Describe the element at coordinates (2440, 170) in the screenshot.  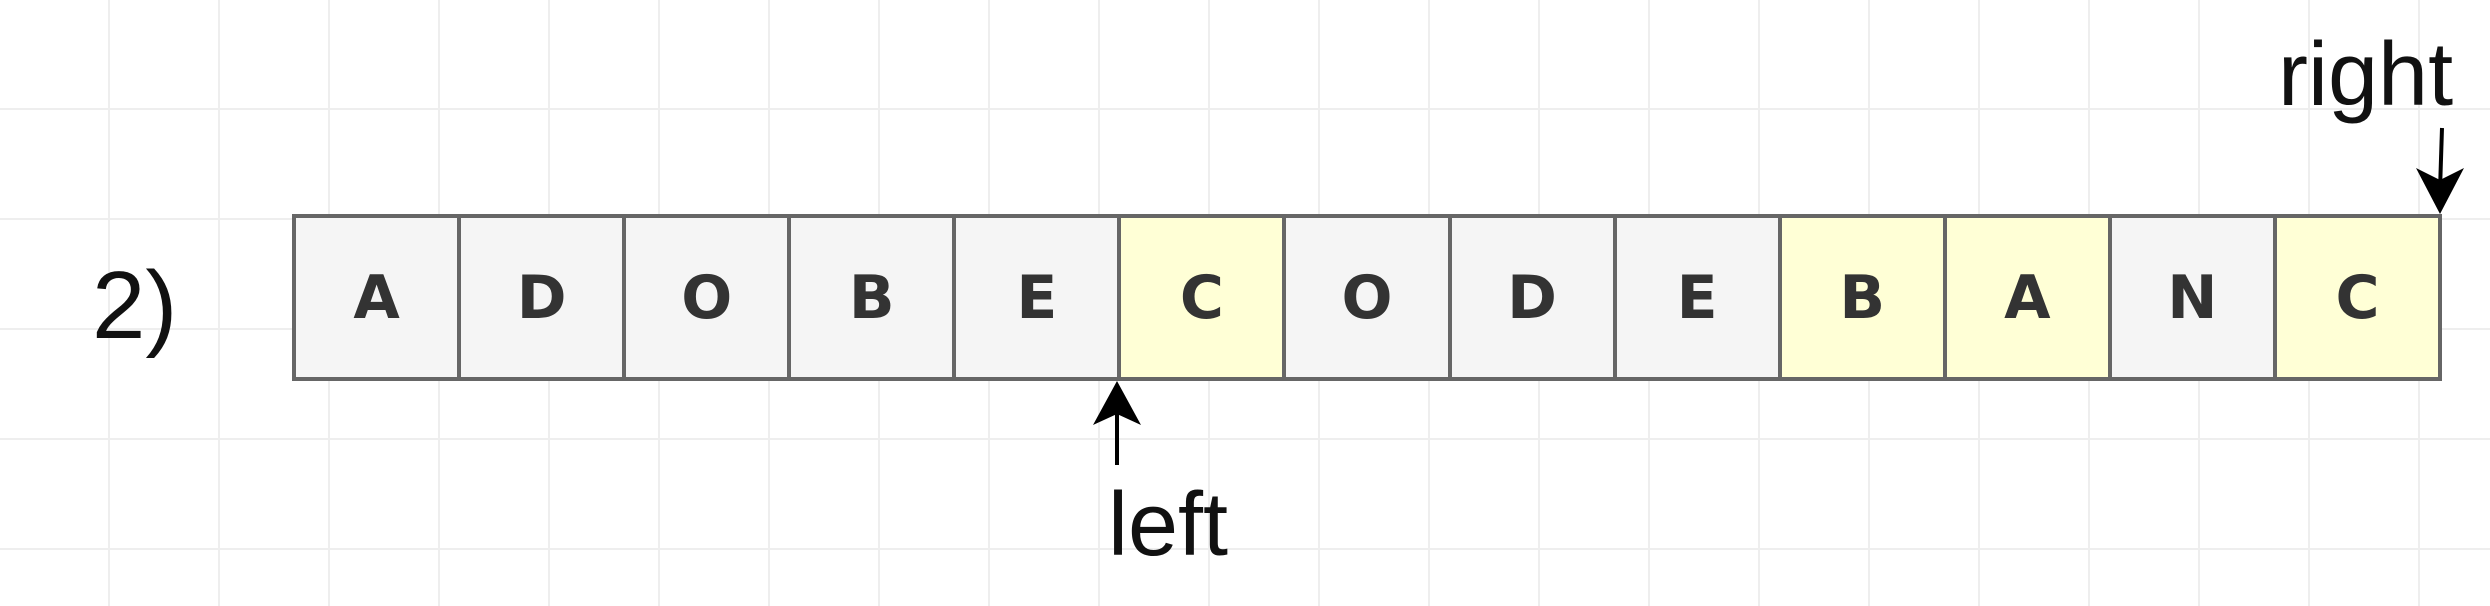
I see `right-pointer-arrow` at that location.